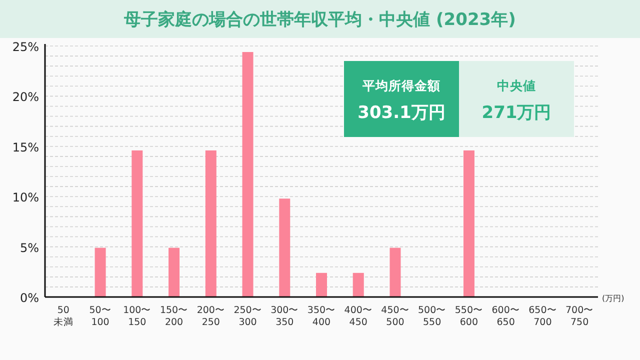  What do you see at coordinates (137, 316) in the screenshot?
I see `x-tick-label: 100〜 150` at bounding box center [137, 316].